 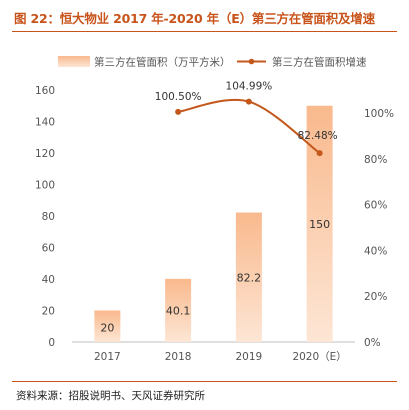 I want to click on legend-label-line: 第三方在管面积增速, so click(x=319, y=62).